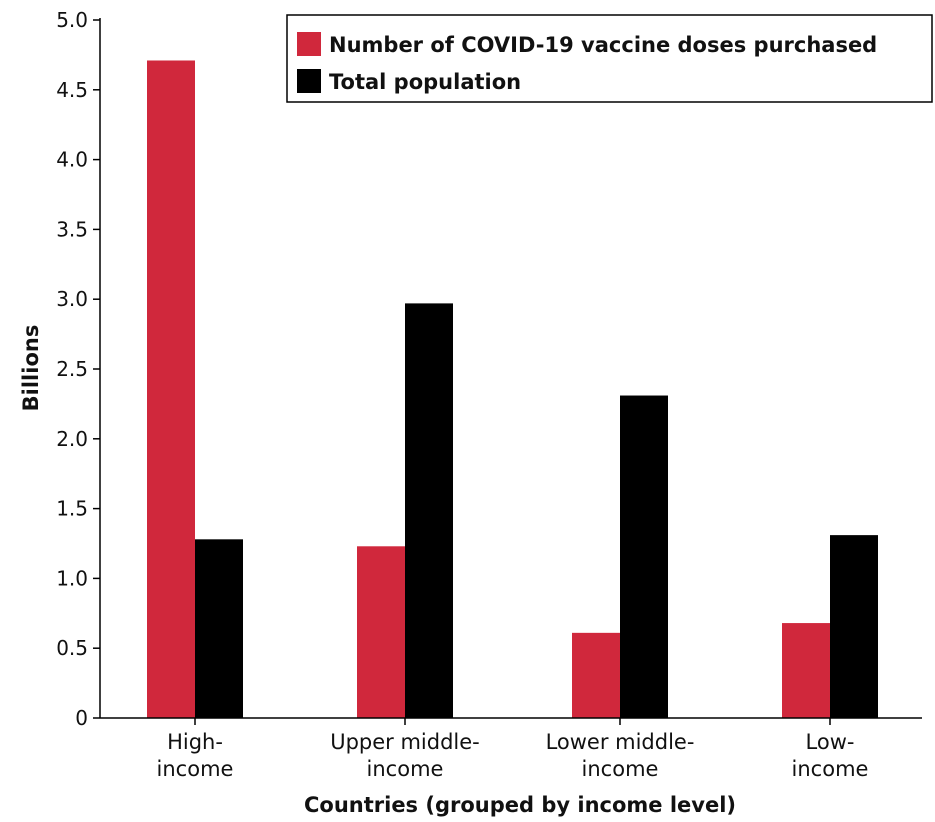  What do you see at coordinates (81, 718) in the screenshot?
I see `y-tick-label: 0` at bounding box center [81, 718].